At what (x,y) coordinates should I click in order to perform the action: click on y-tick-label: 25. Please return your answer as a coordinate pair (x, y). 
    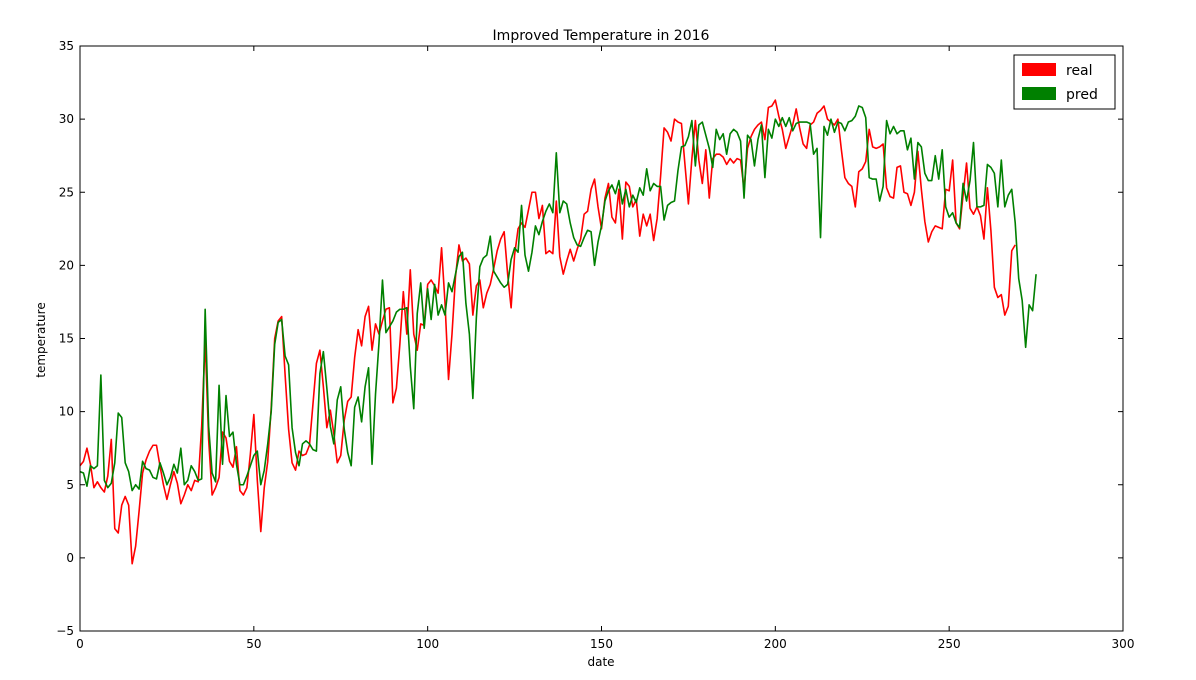
    Looking at the image, I should click on (66, 192).